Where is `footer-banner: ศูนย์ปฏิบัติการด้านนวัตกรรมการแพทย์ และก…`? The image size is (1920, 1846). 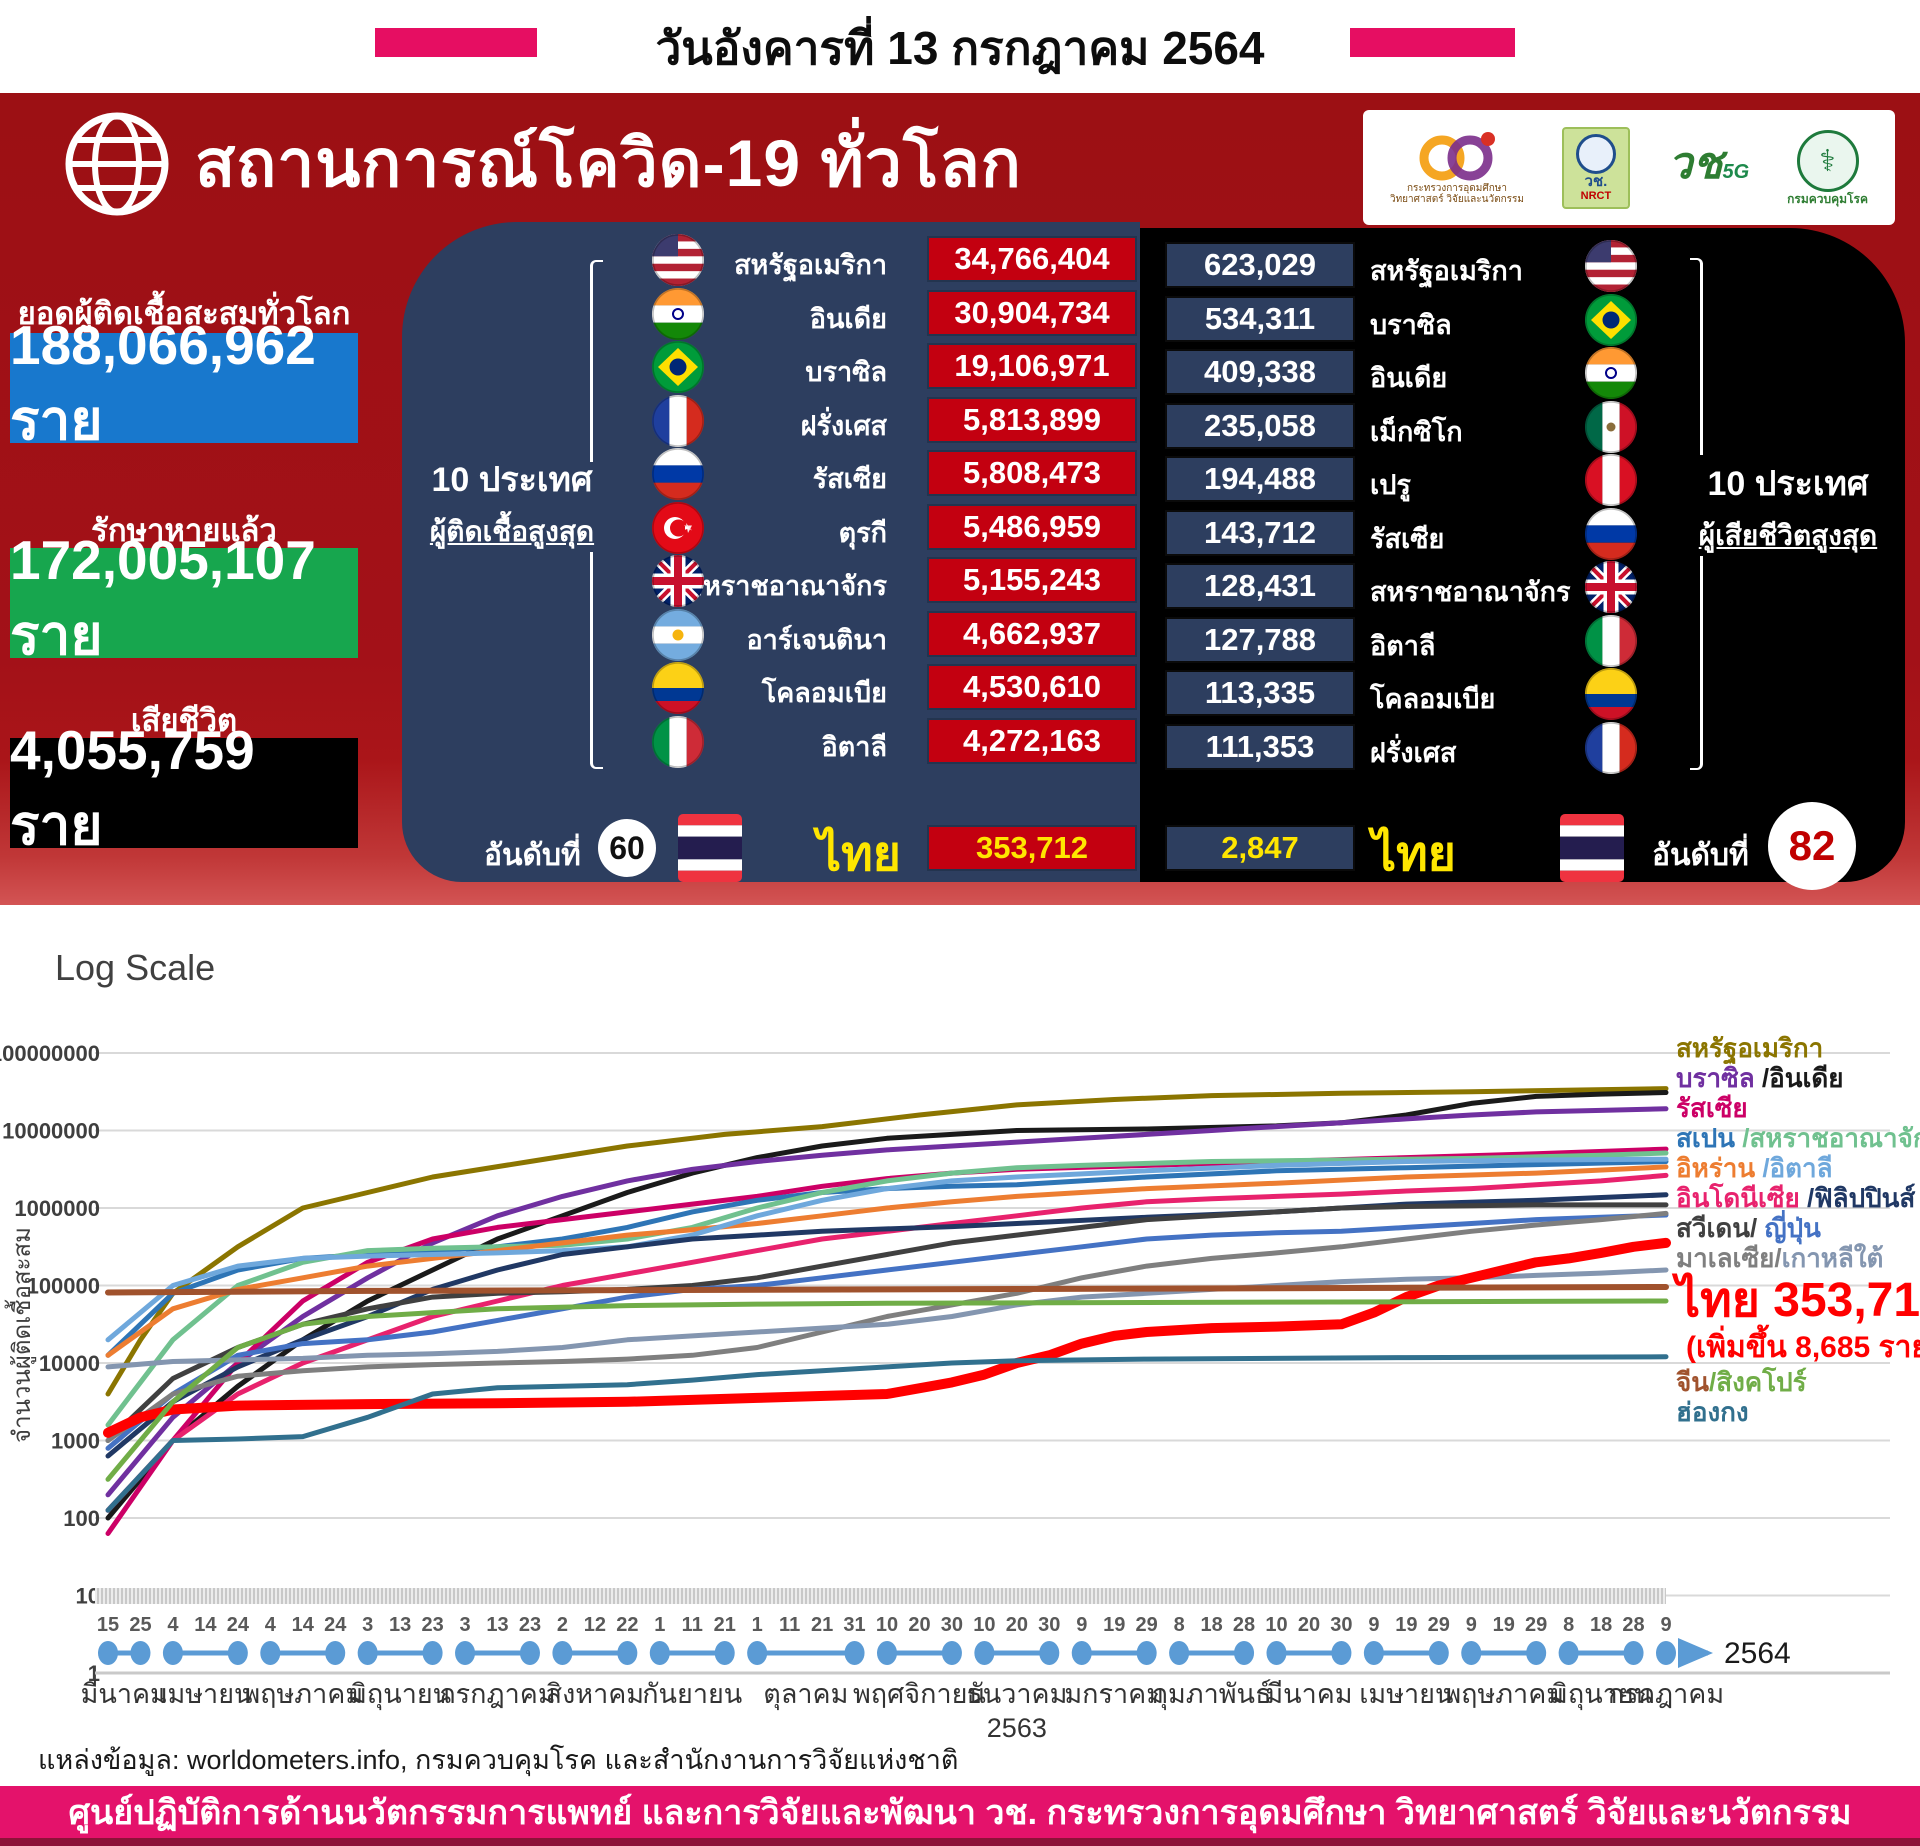
footer-banner: ศูนย์ปฏิบัติการด้านนวัตกรรมการแพทย์ และก… is located at coordinates (960, 1812).